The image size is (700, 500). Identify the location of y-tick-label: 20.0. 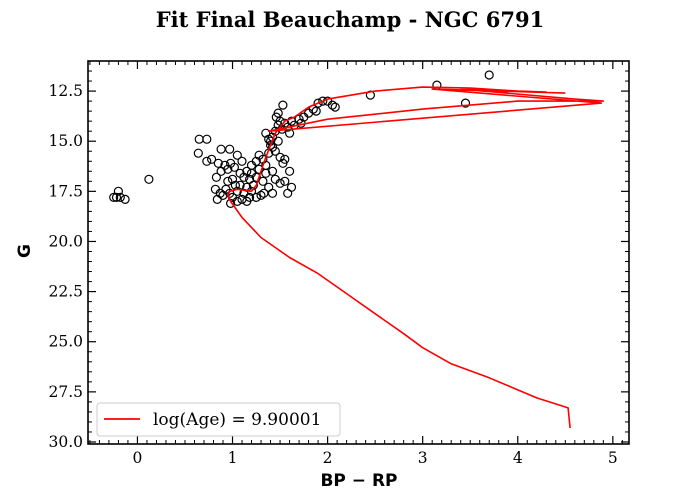
(65, 241).